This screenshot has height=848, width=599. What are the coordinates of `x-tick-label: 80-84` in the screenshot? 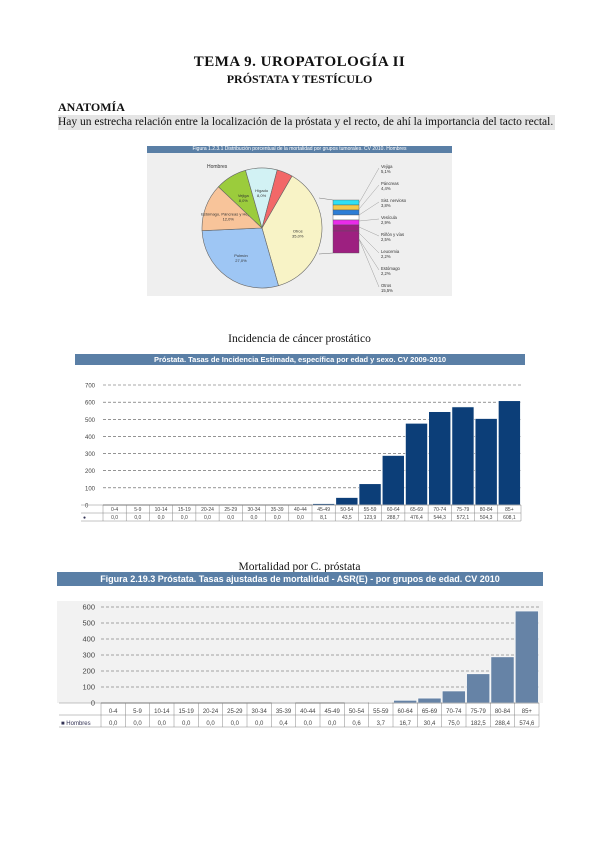 It's located at (486, 510).